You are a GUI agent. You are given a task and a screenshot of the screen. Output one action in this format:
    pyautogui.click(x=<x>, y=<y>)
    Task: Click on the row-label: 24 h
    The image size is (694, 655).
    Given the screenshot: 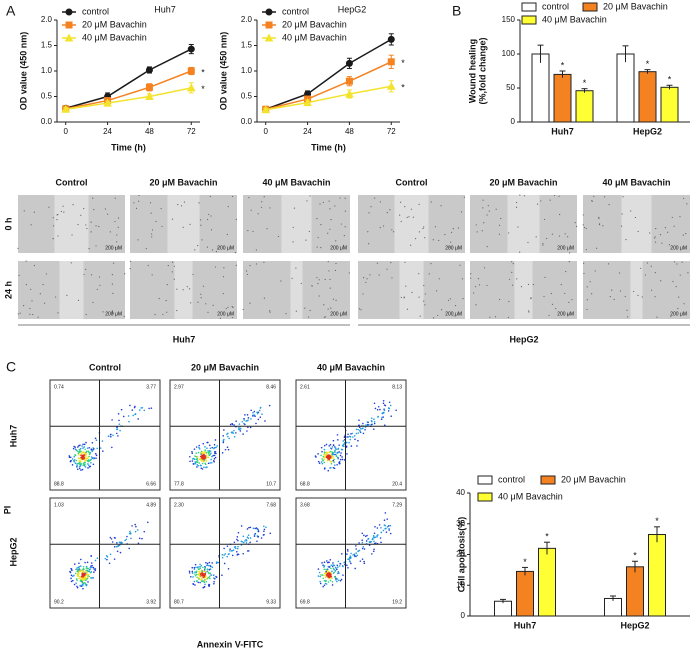 What is the action you would take?
    pyautogui.click(x=8, y=290)
    